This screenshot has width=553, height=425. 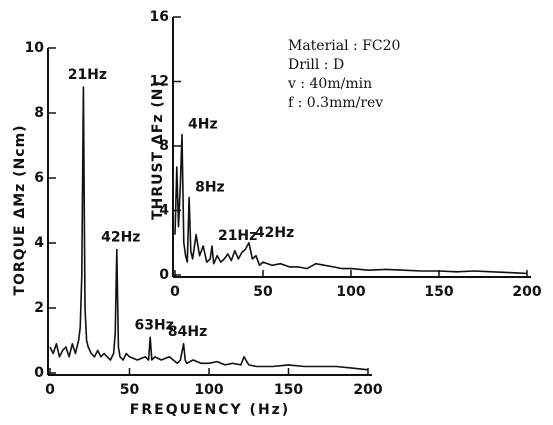 I want to click on y-tick-label: 2, so click(x=39, y=308).